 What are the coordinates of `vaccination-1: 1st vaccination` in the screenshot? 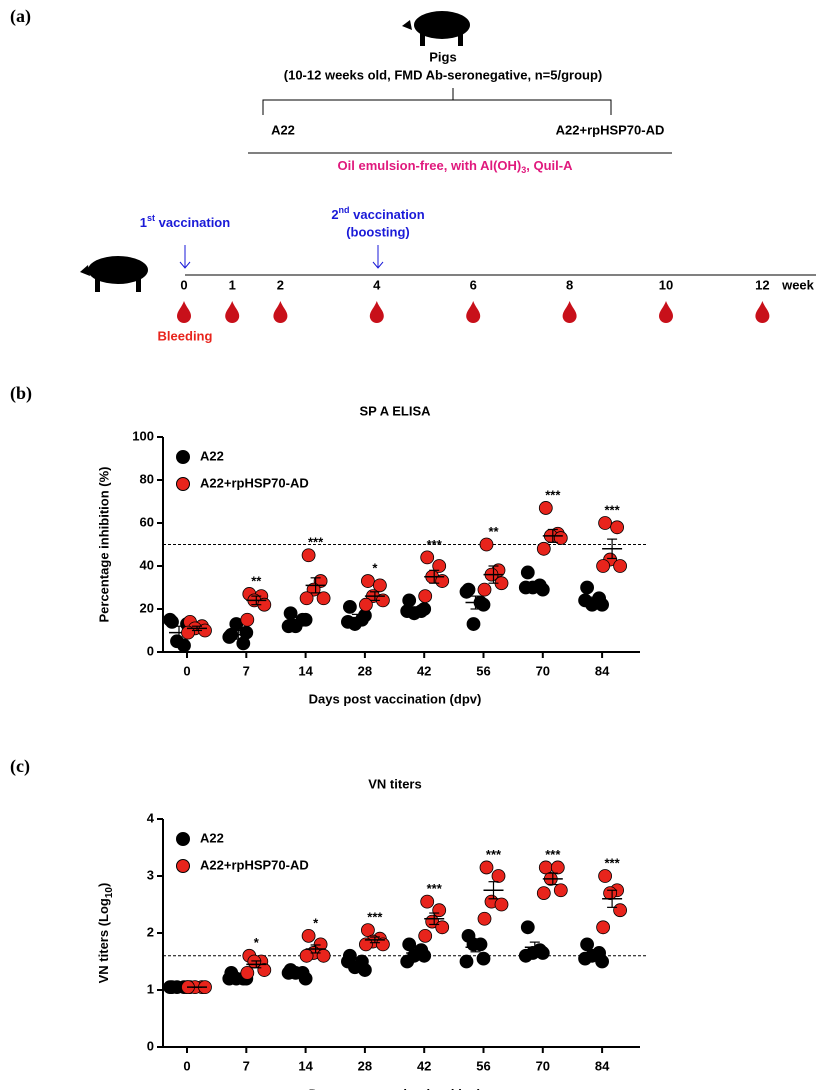 It's located at (185, 221).